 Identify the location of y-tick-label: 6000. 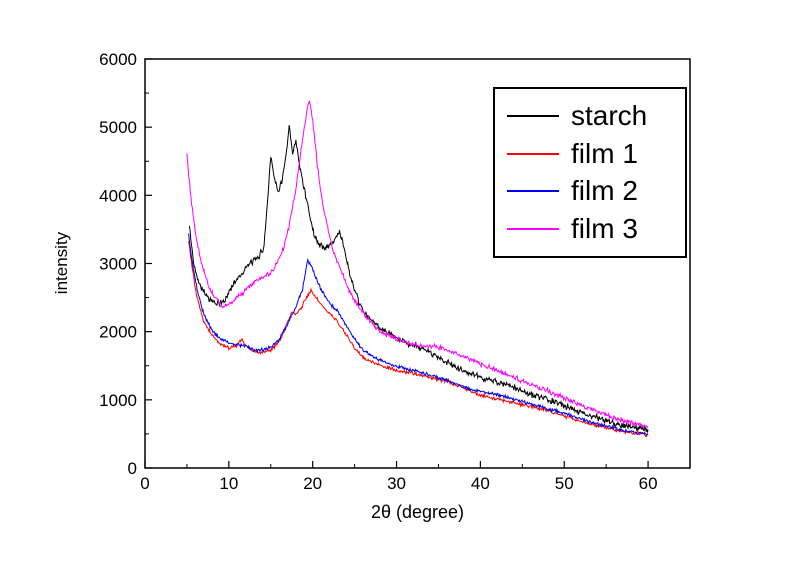
(118, 59).